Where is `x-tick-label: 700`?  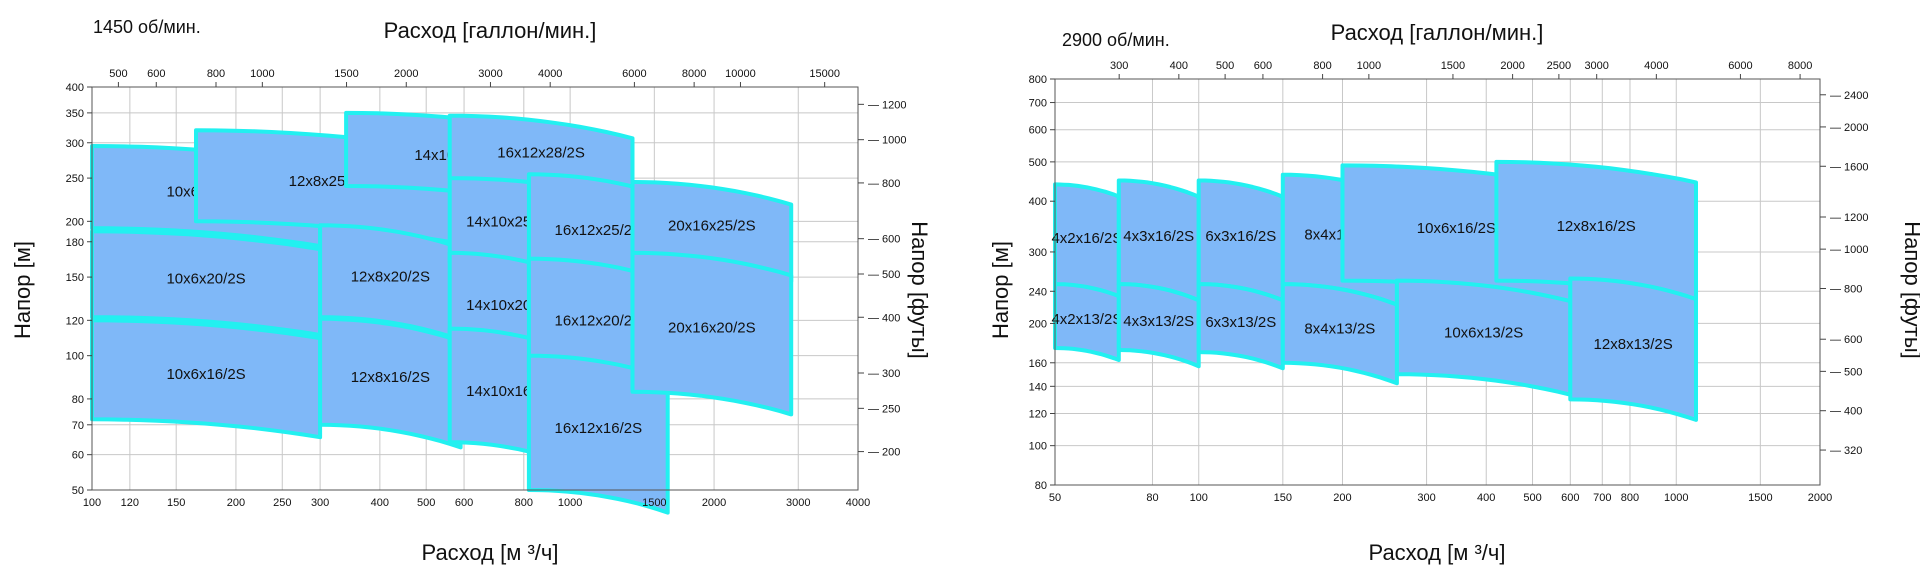
x-tick-label: 700 is located at coordinates (1602, 498).